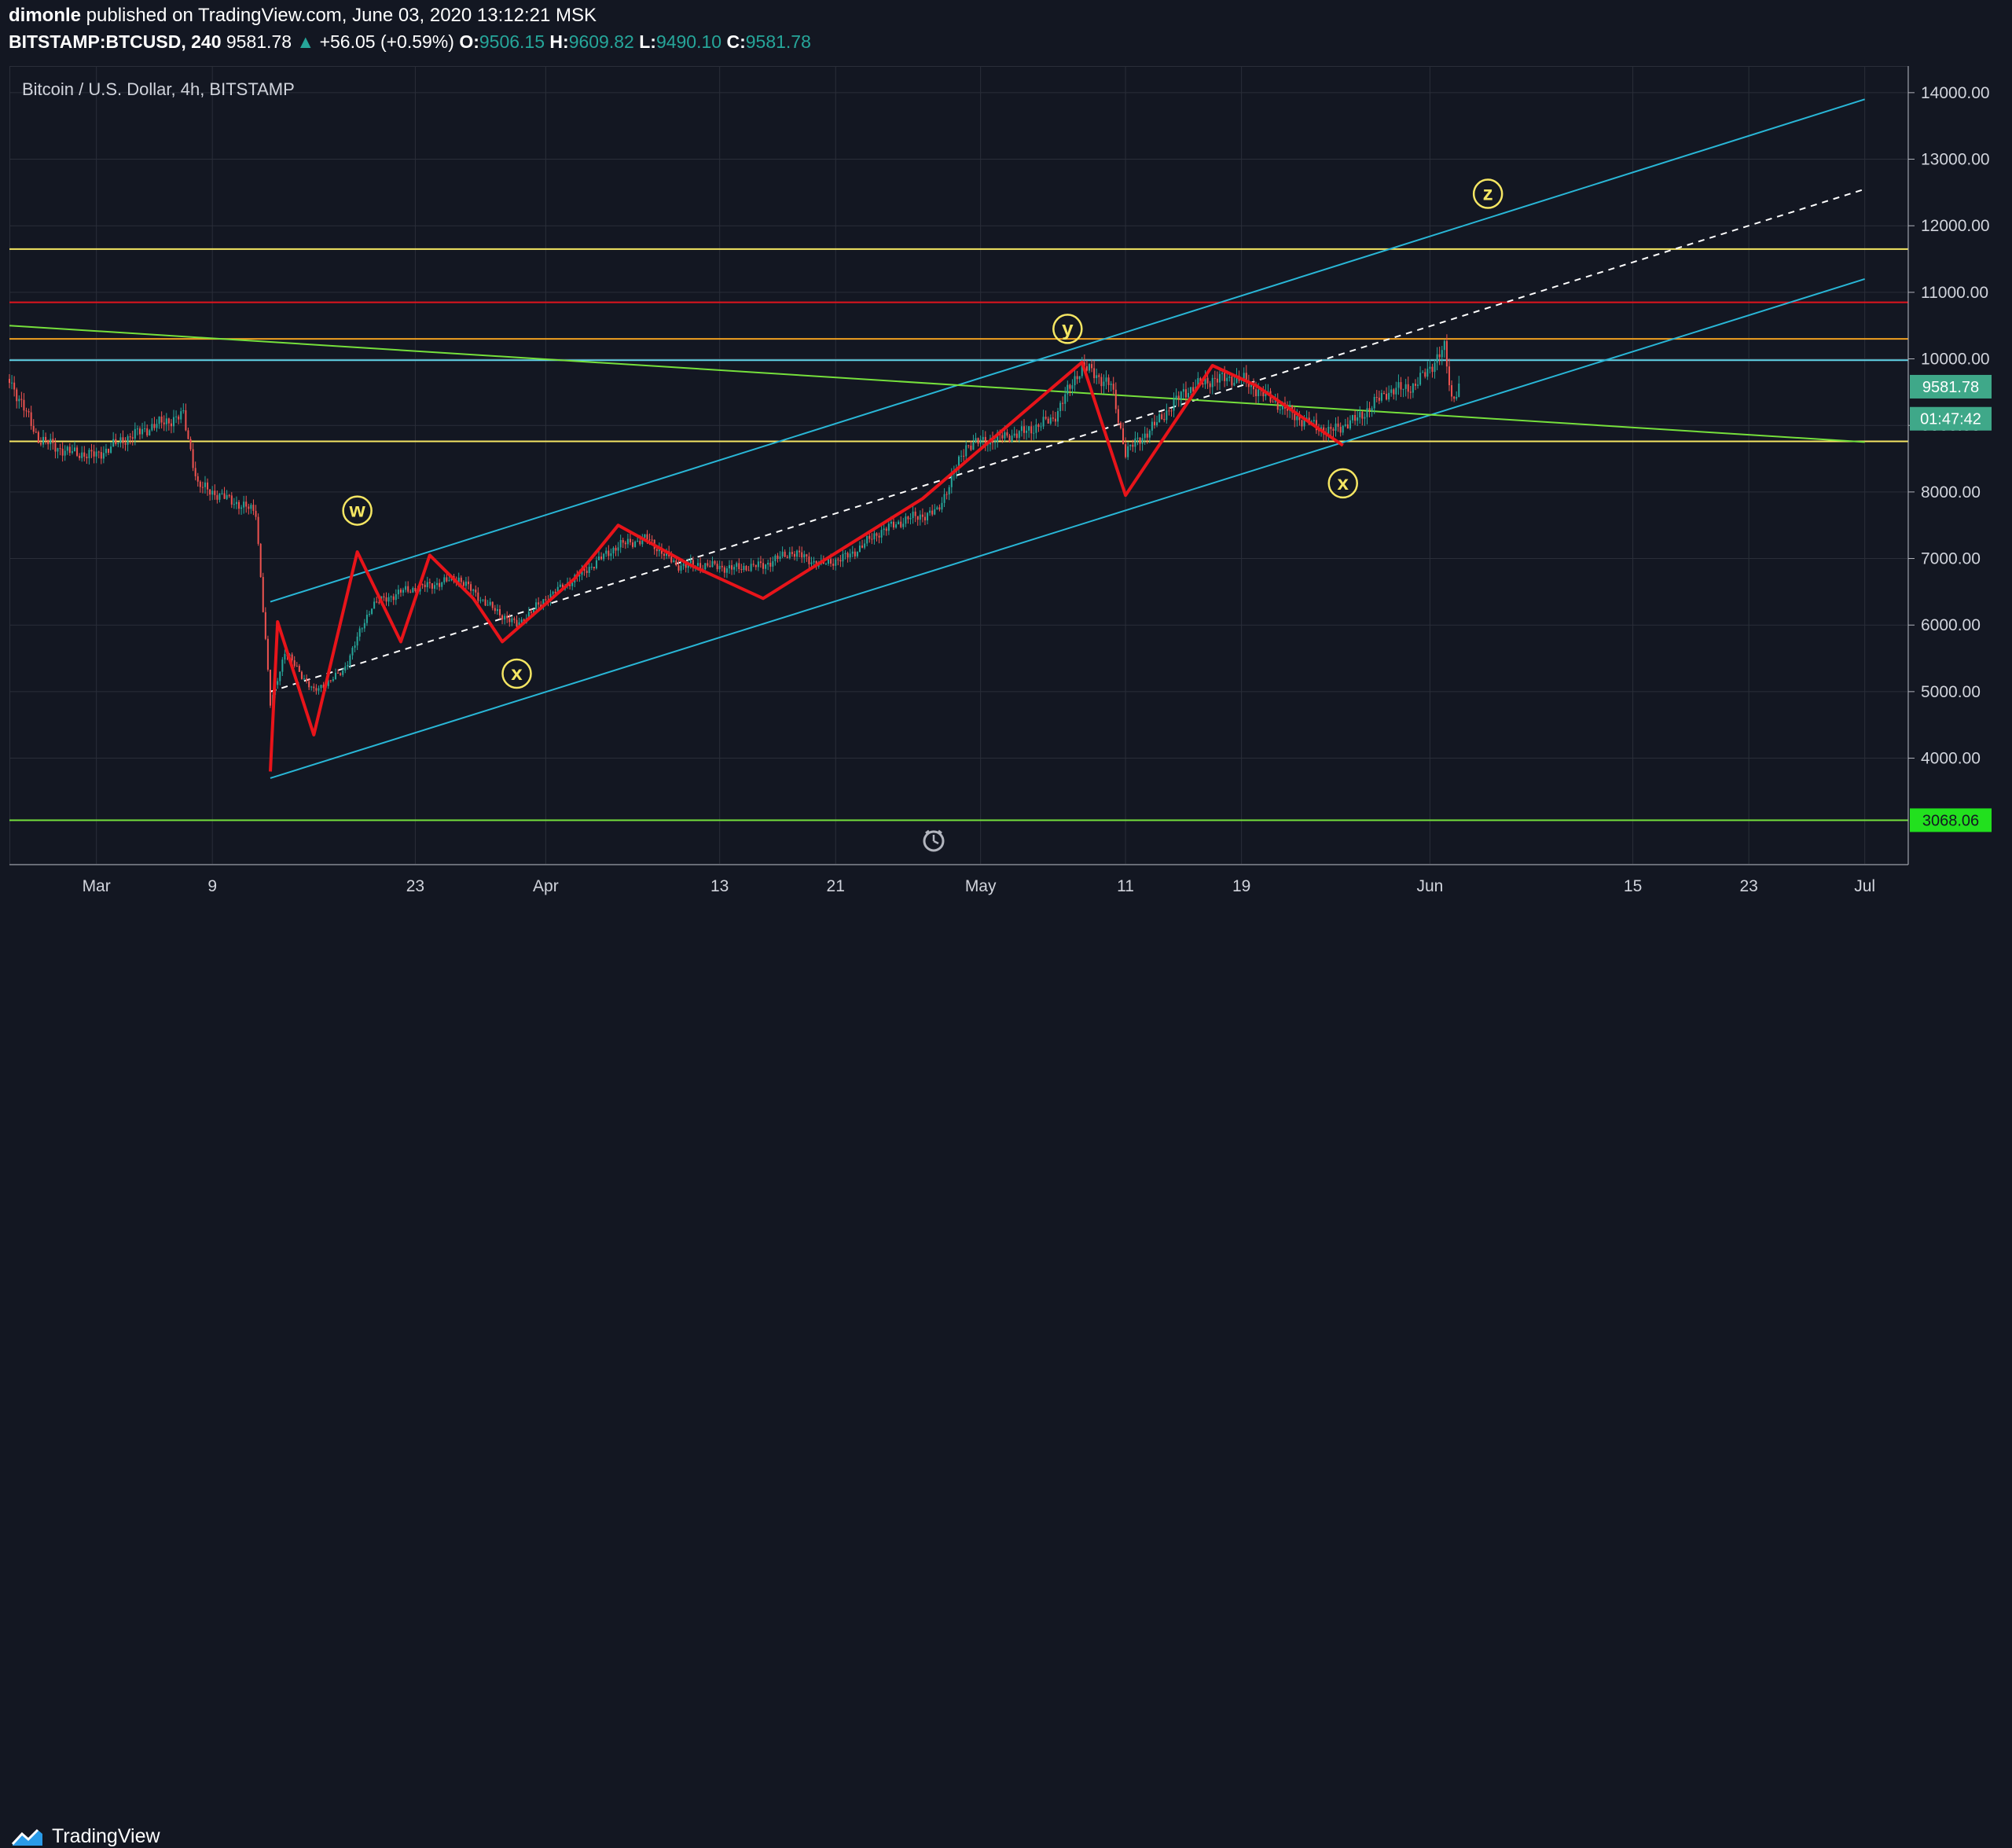 The image size is (2012, 1848). Describe the element at coordinates (934, 840) in the screenshot. I see `alarm-clock-icon` at that location.